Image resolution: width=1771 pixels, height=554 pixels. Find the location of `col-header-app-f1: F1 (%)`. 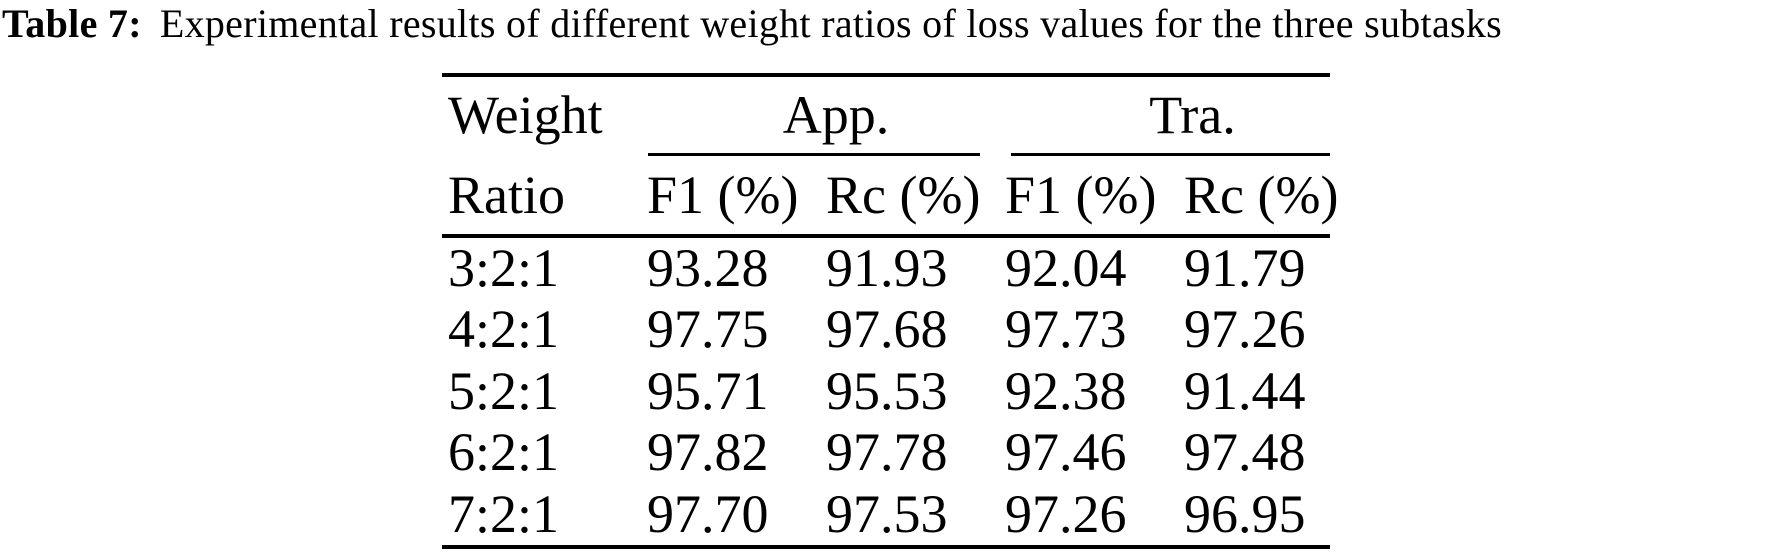

col-header-app-f1: F1 (%) is located at coordinates (723, 195).